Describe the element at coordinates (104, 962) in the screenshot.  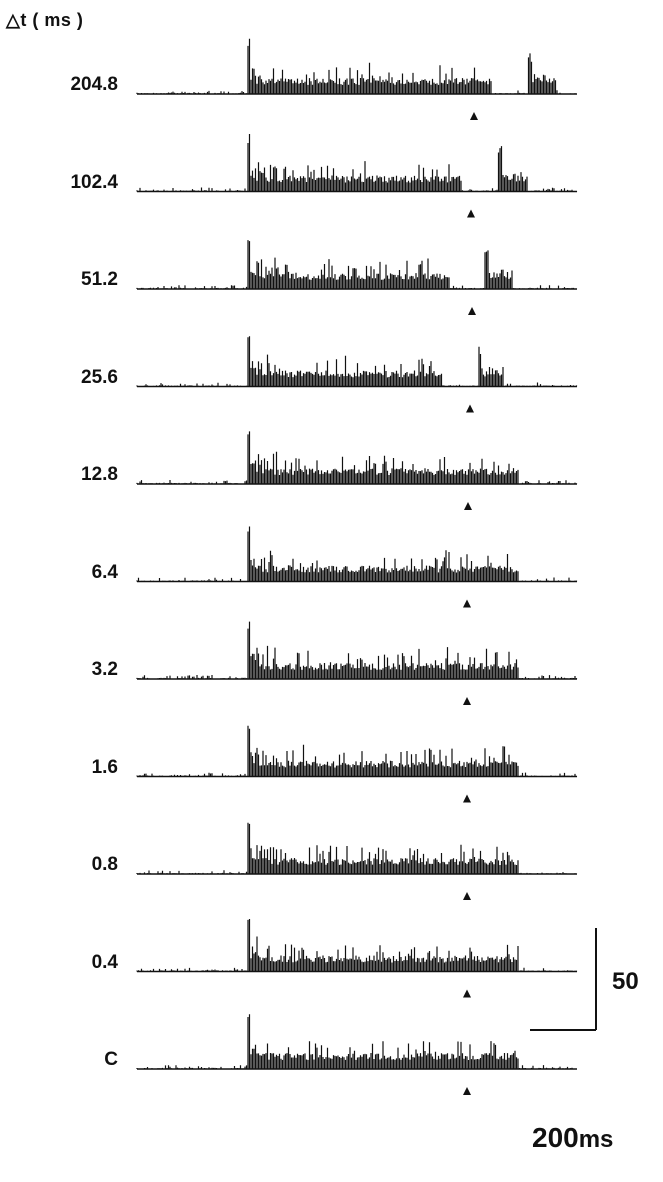
I see `row-label: 0.4` at that location.